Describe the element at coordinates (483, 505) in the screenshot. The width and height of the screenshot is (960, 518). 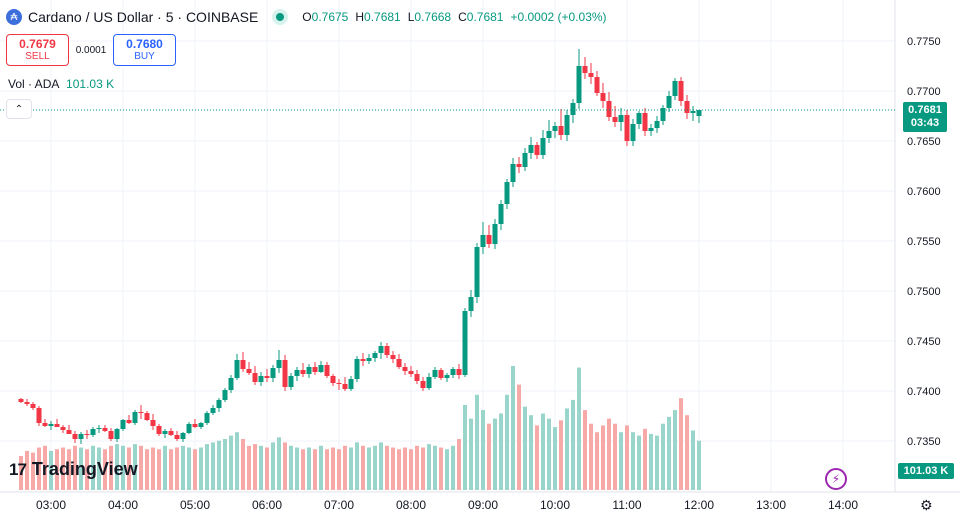
I see `time-tick-label: 09:00` at that location.